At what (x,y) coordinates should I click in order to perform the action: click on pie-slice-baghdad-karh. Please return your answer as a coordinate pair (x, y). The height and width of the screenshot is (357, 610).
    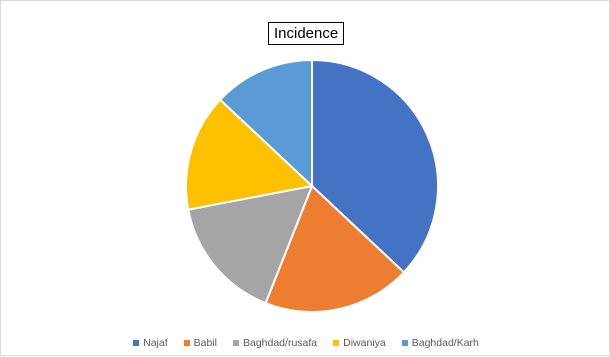
    Looking at the image, I should click on (265, 123).